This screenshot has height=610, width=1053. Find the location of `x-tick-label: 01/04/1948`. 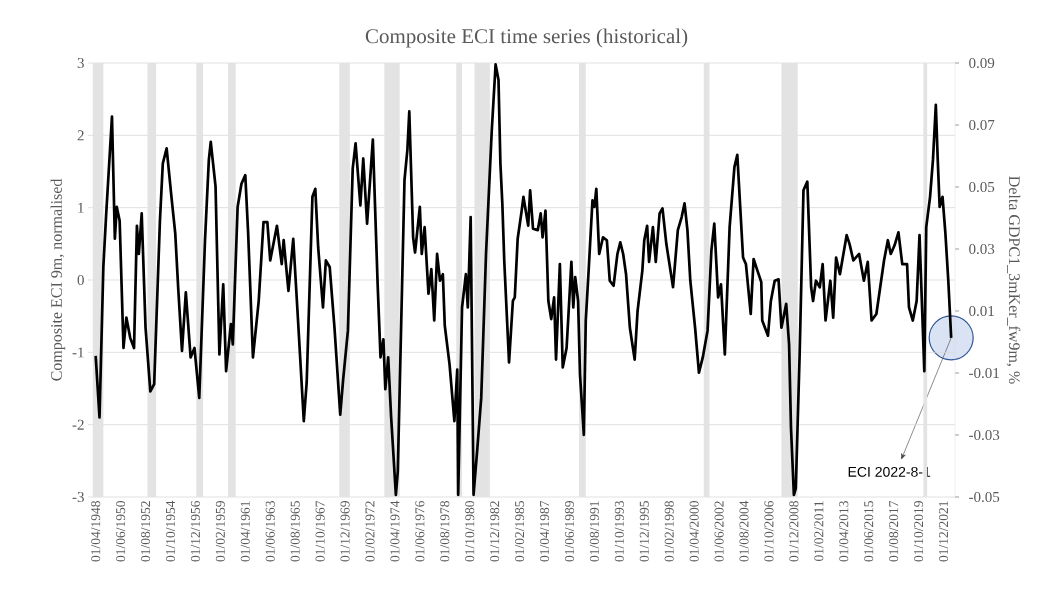

x-tick-label: 01/04/1948 is located at coordinates (96, 531).